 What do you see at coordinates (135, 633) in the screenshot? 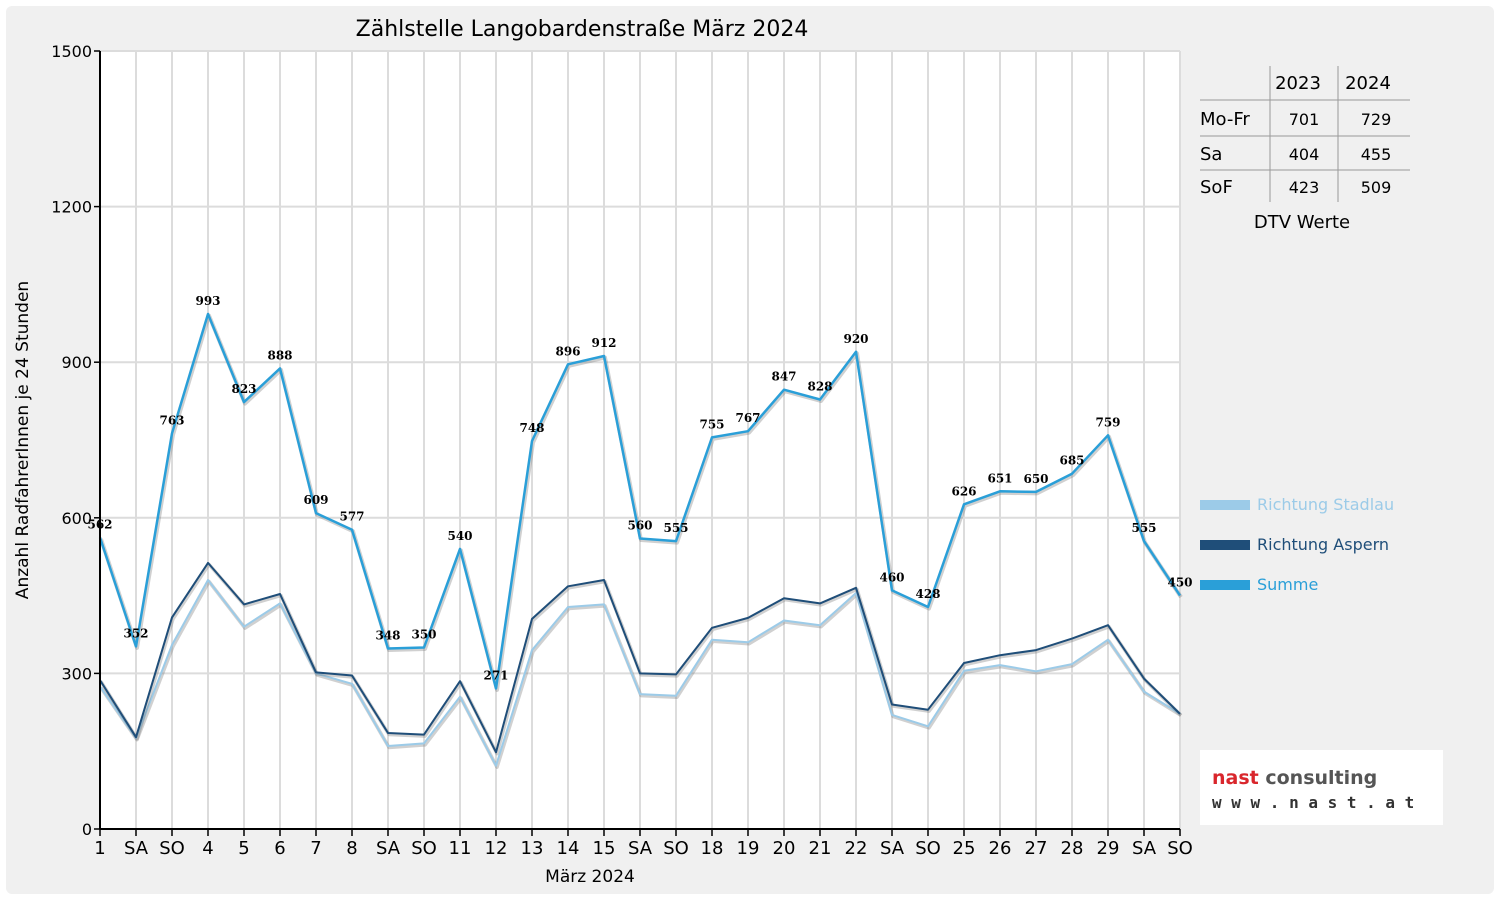
I see `data-label: 352` at bounding box center [135, 633].